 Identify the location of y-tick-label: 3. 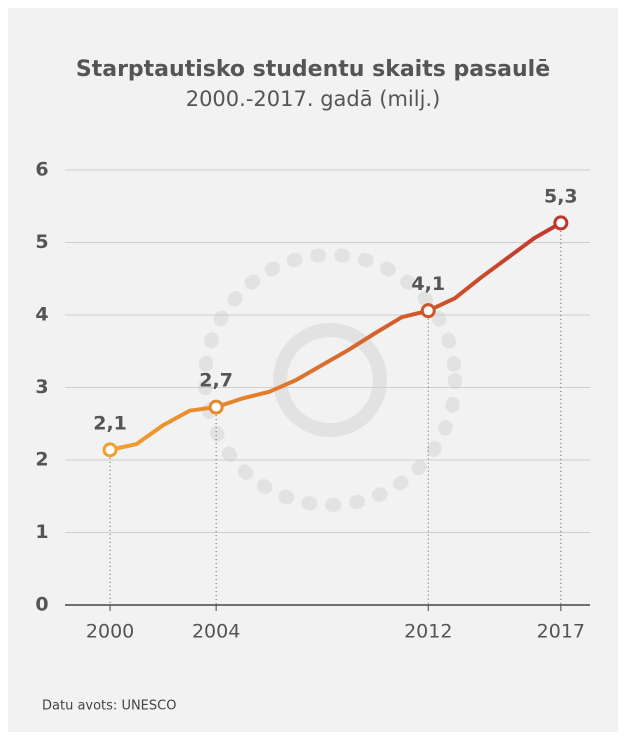
(41, 387).